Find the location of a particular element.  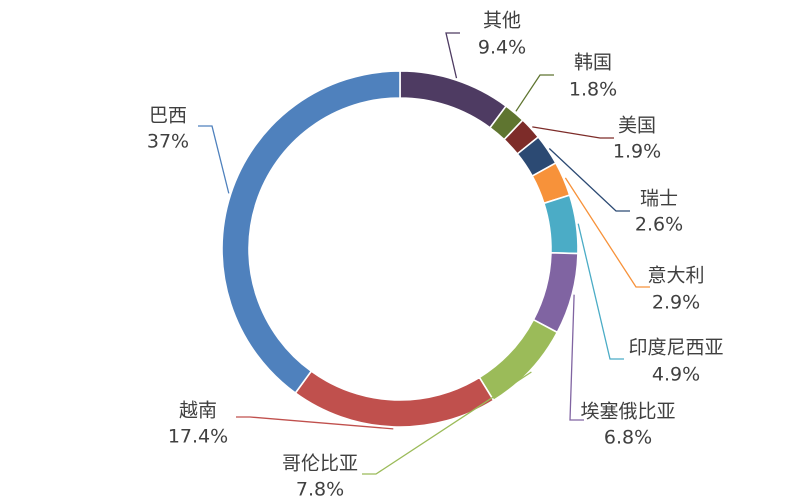

slice-印度尼西亚 is located at coordinates (560, 224).